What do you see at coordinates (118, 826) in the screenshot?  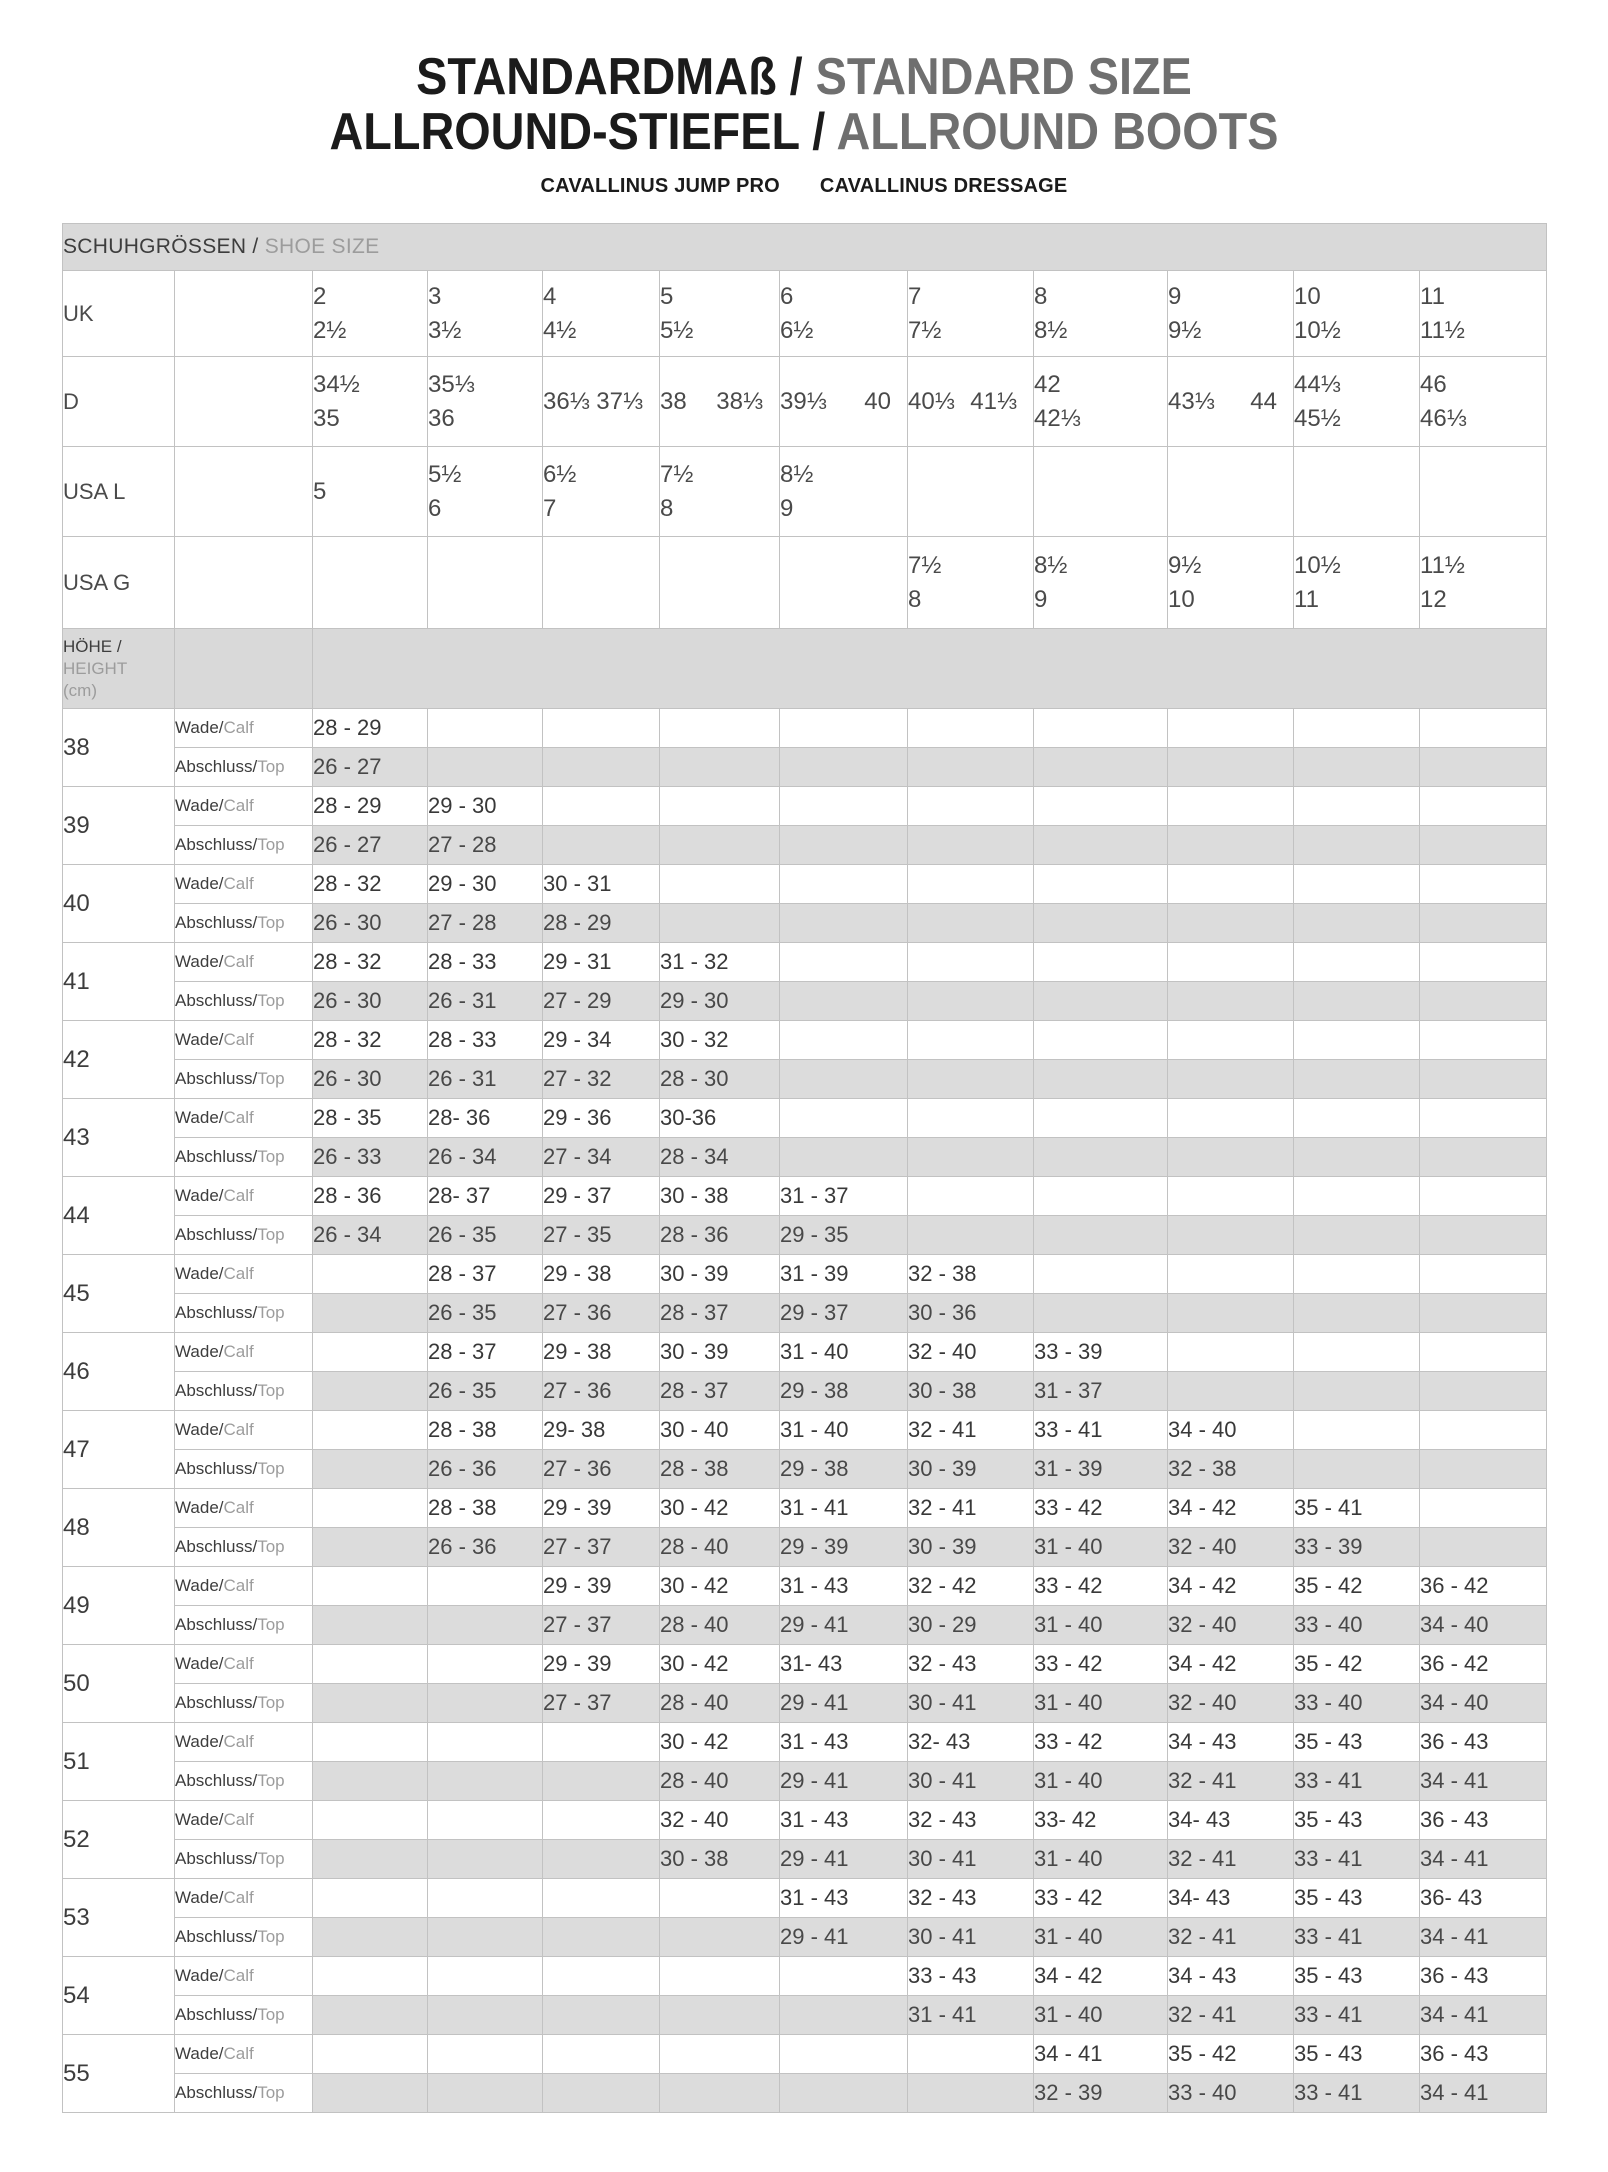 I see `height-label: 39` at bounding box center [118, 826].